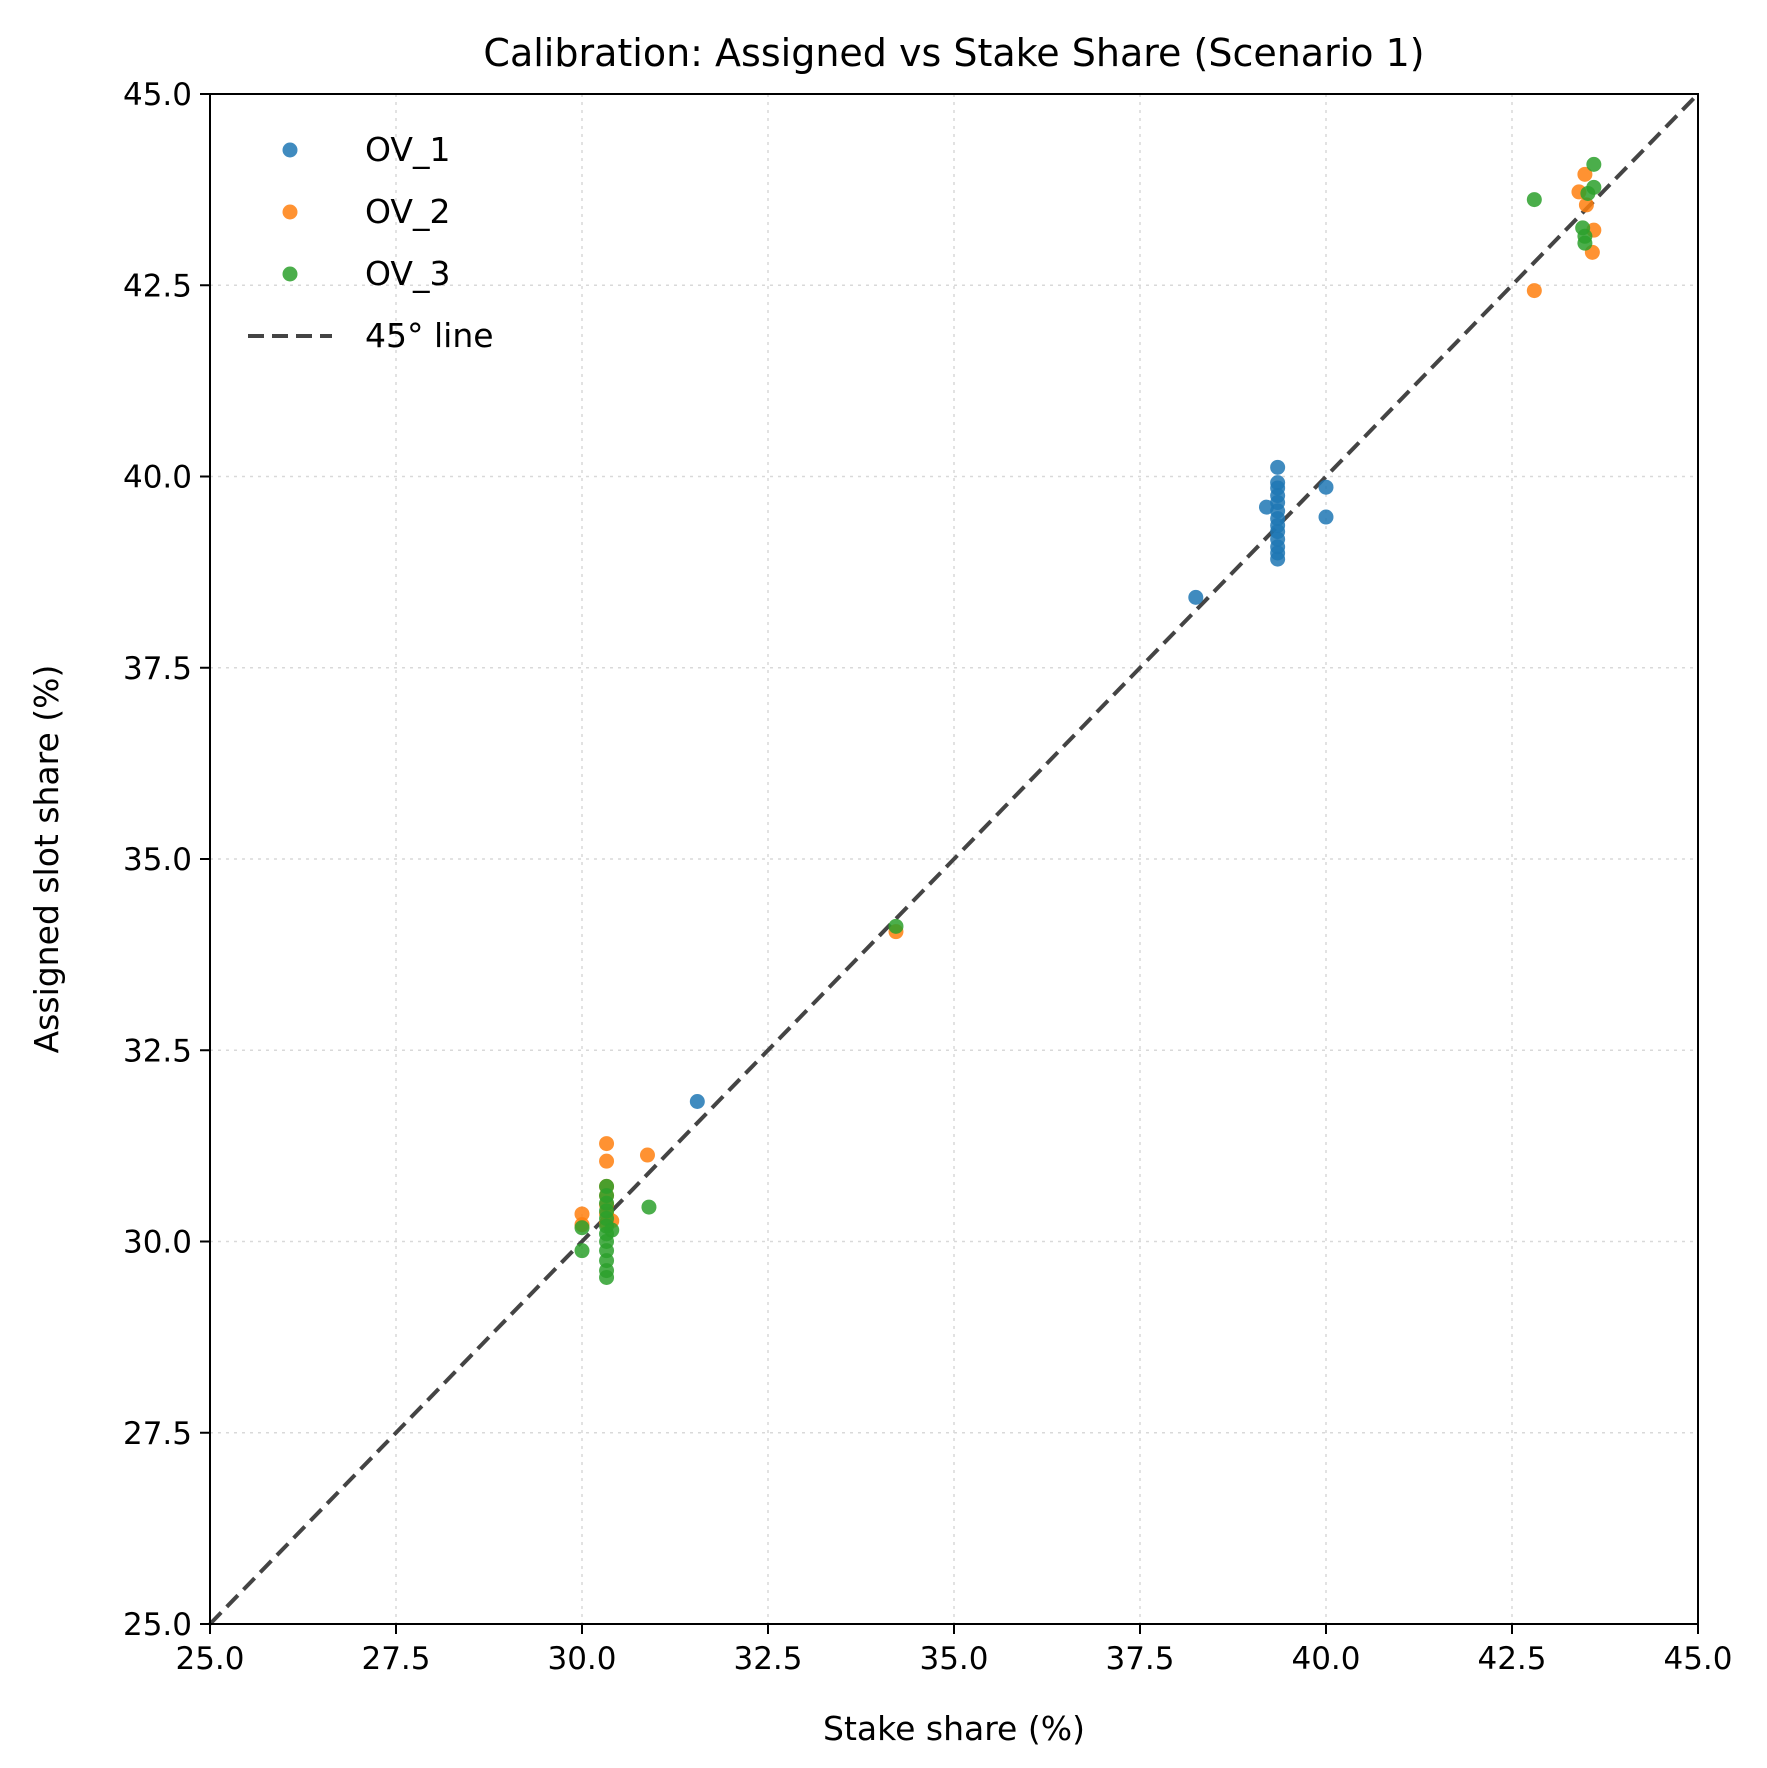 The image size is (1767, 1768). I want to click on legend-label: OV_1, so click(407, 149).